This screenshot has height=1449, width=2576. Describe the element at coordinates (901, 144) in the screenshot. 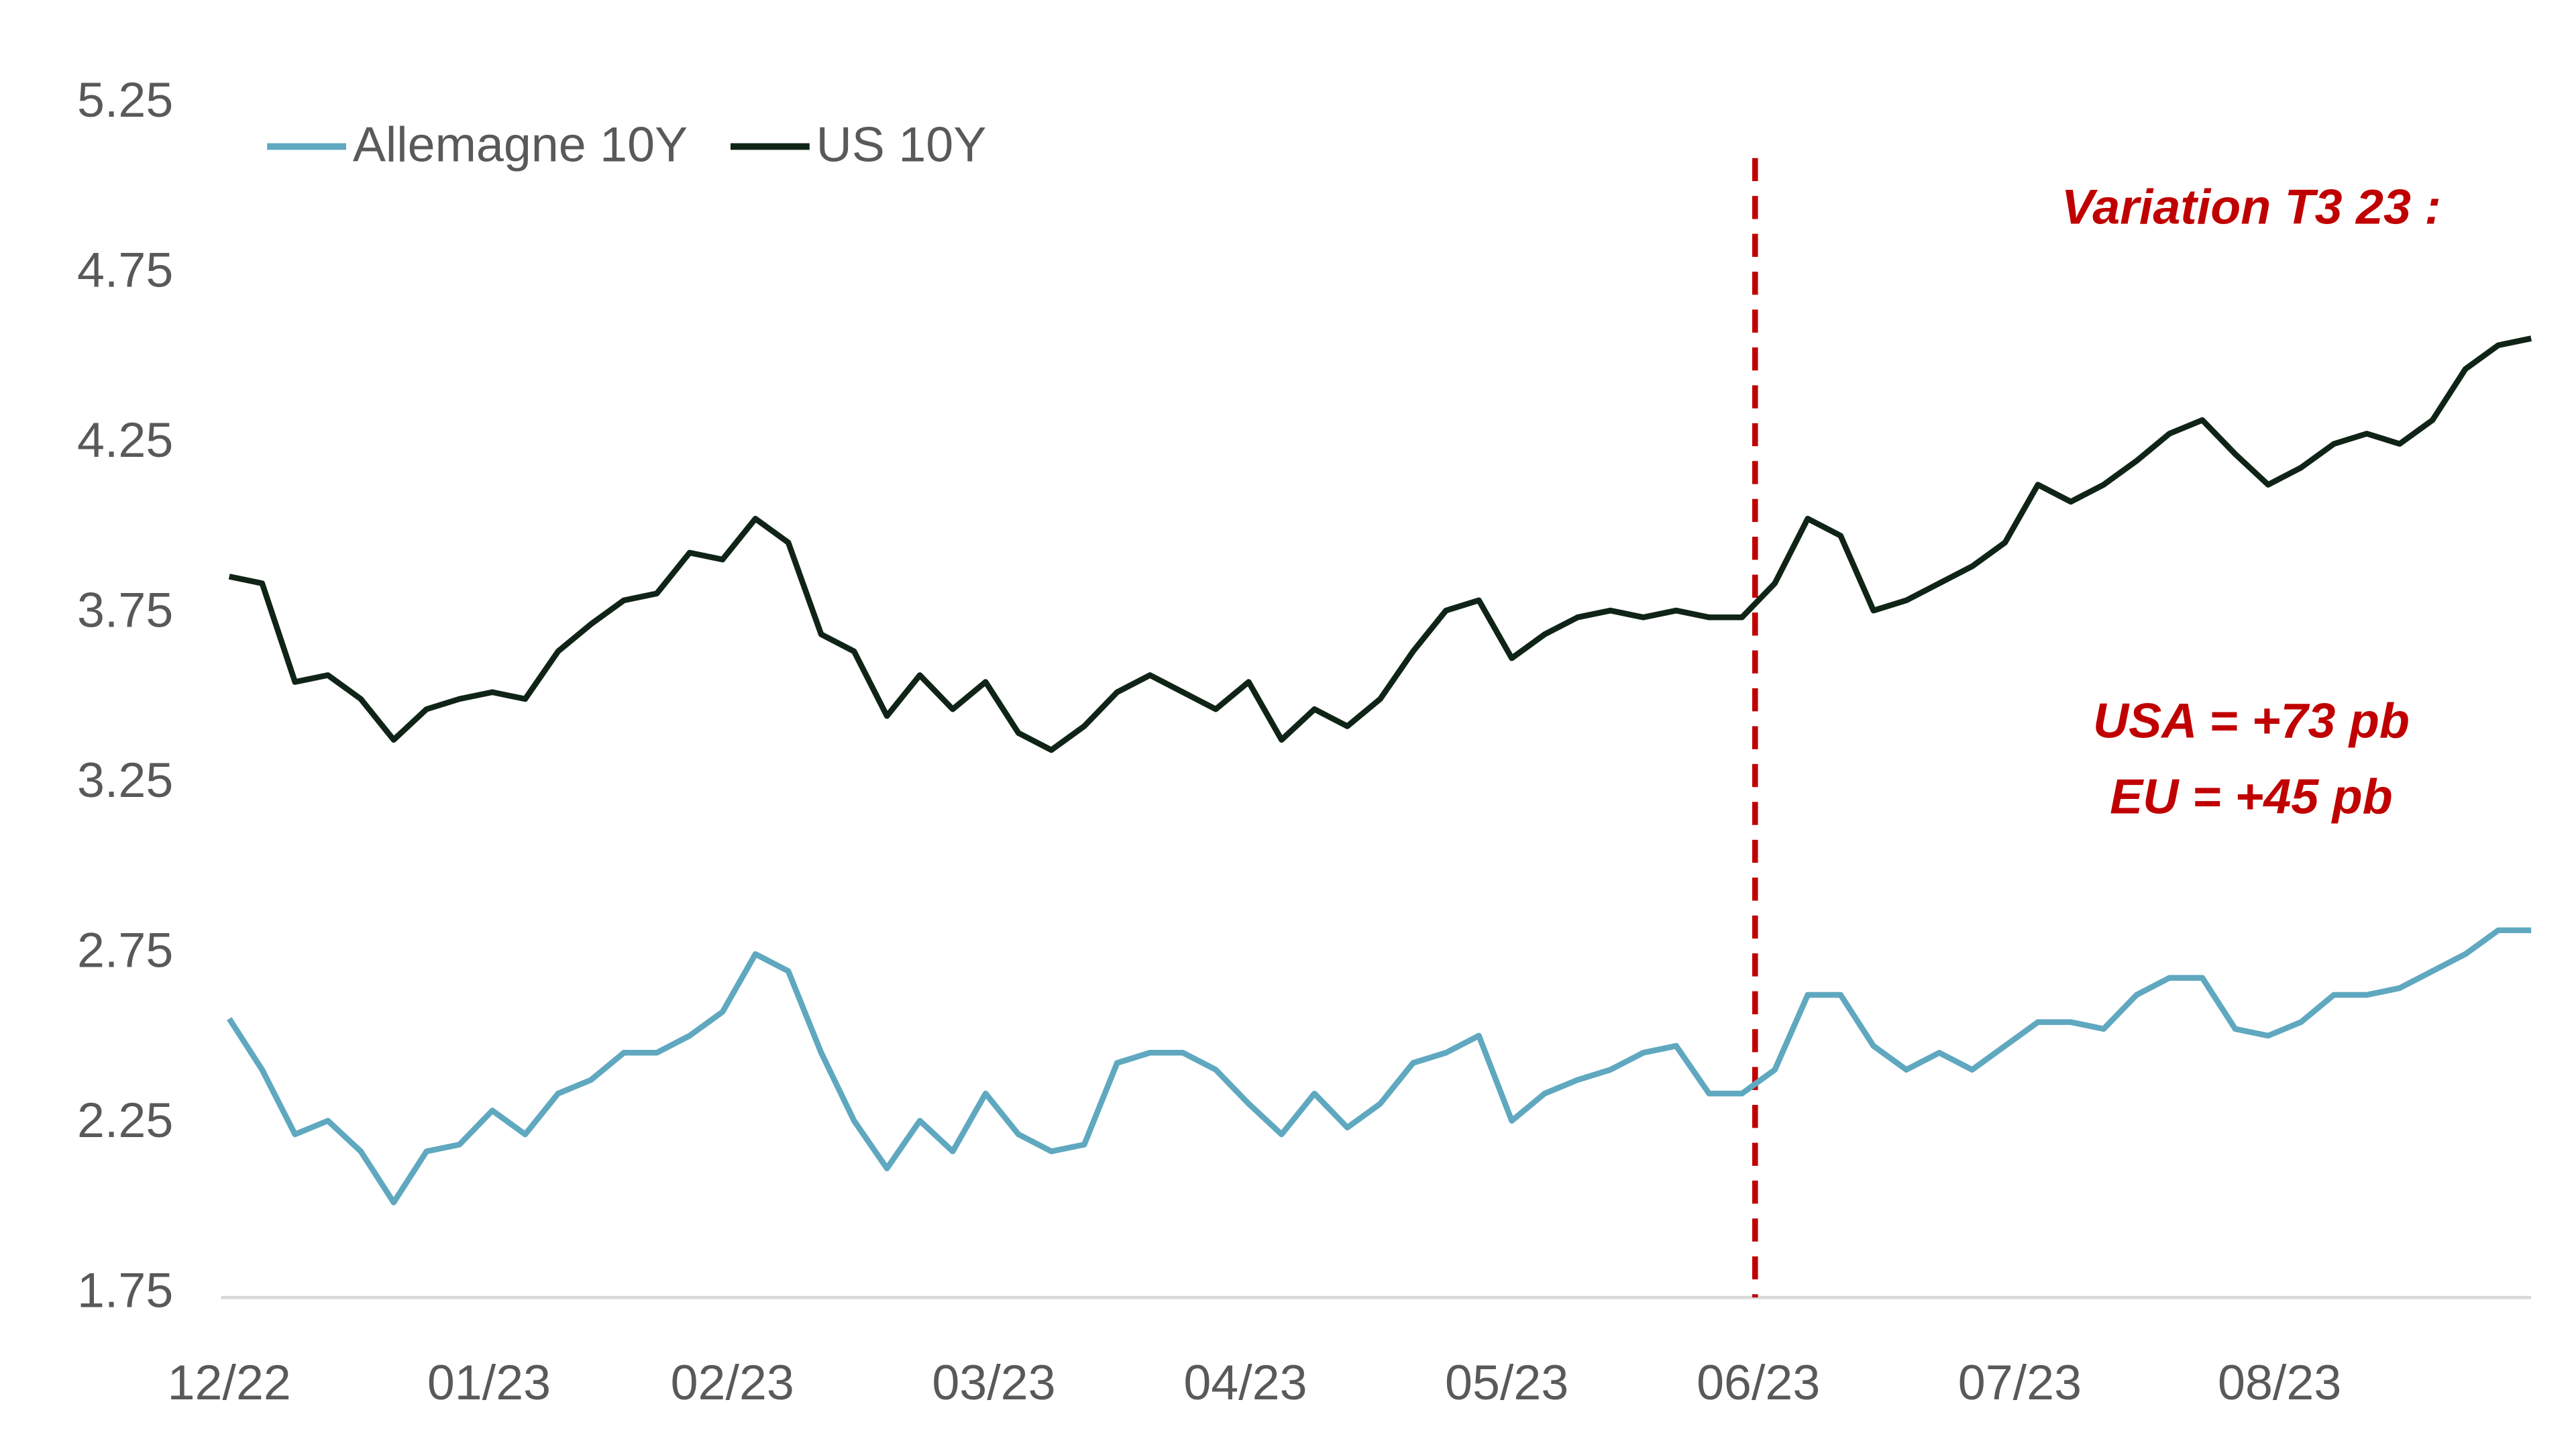

I see `legend-label: US 10Y` at that location.